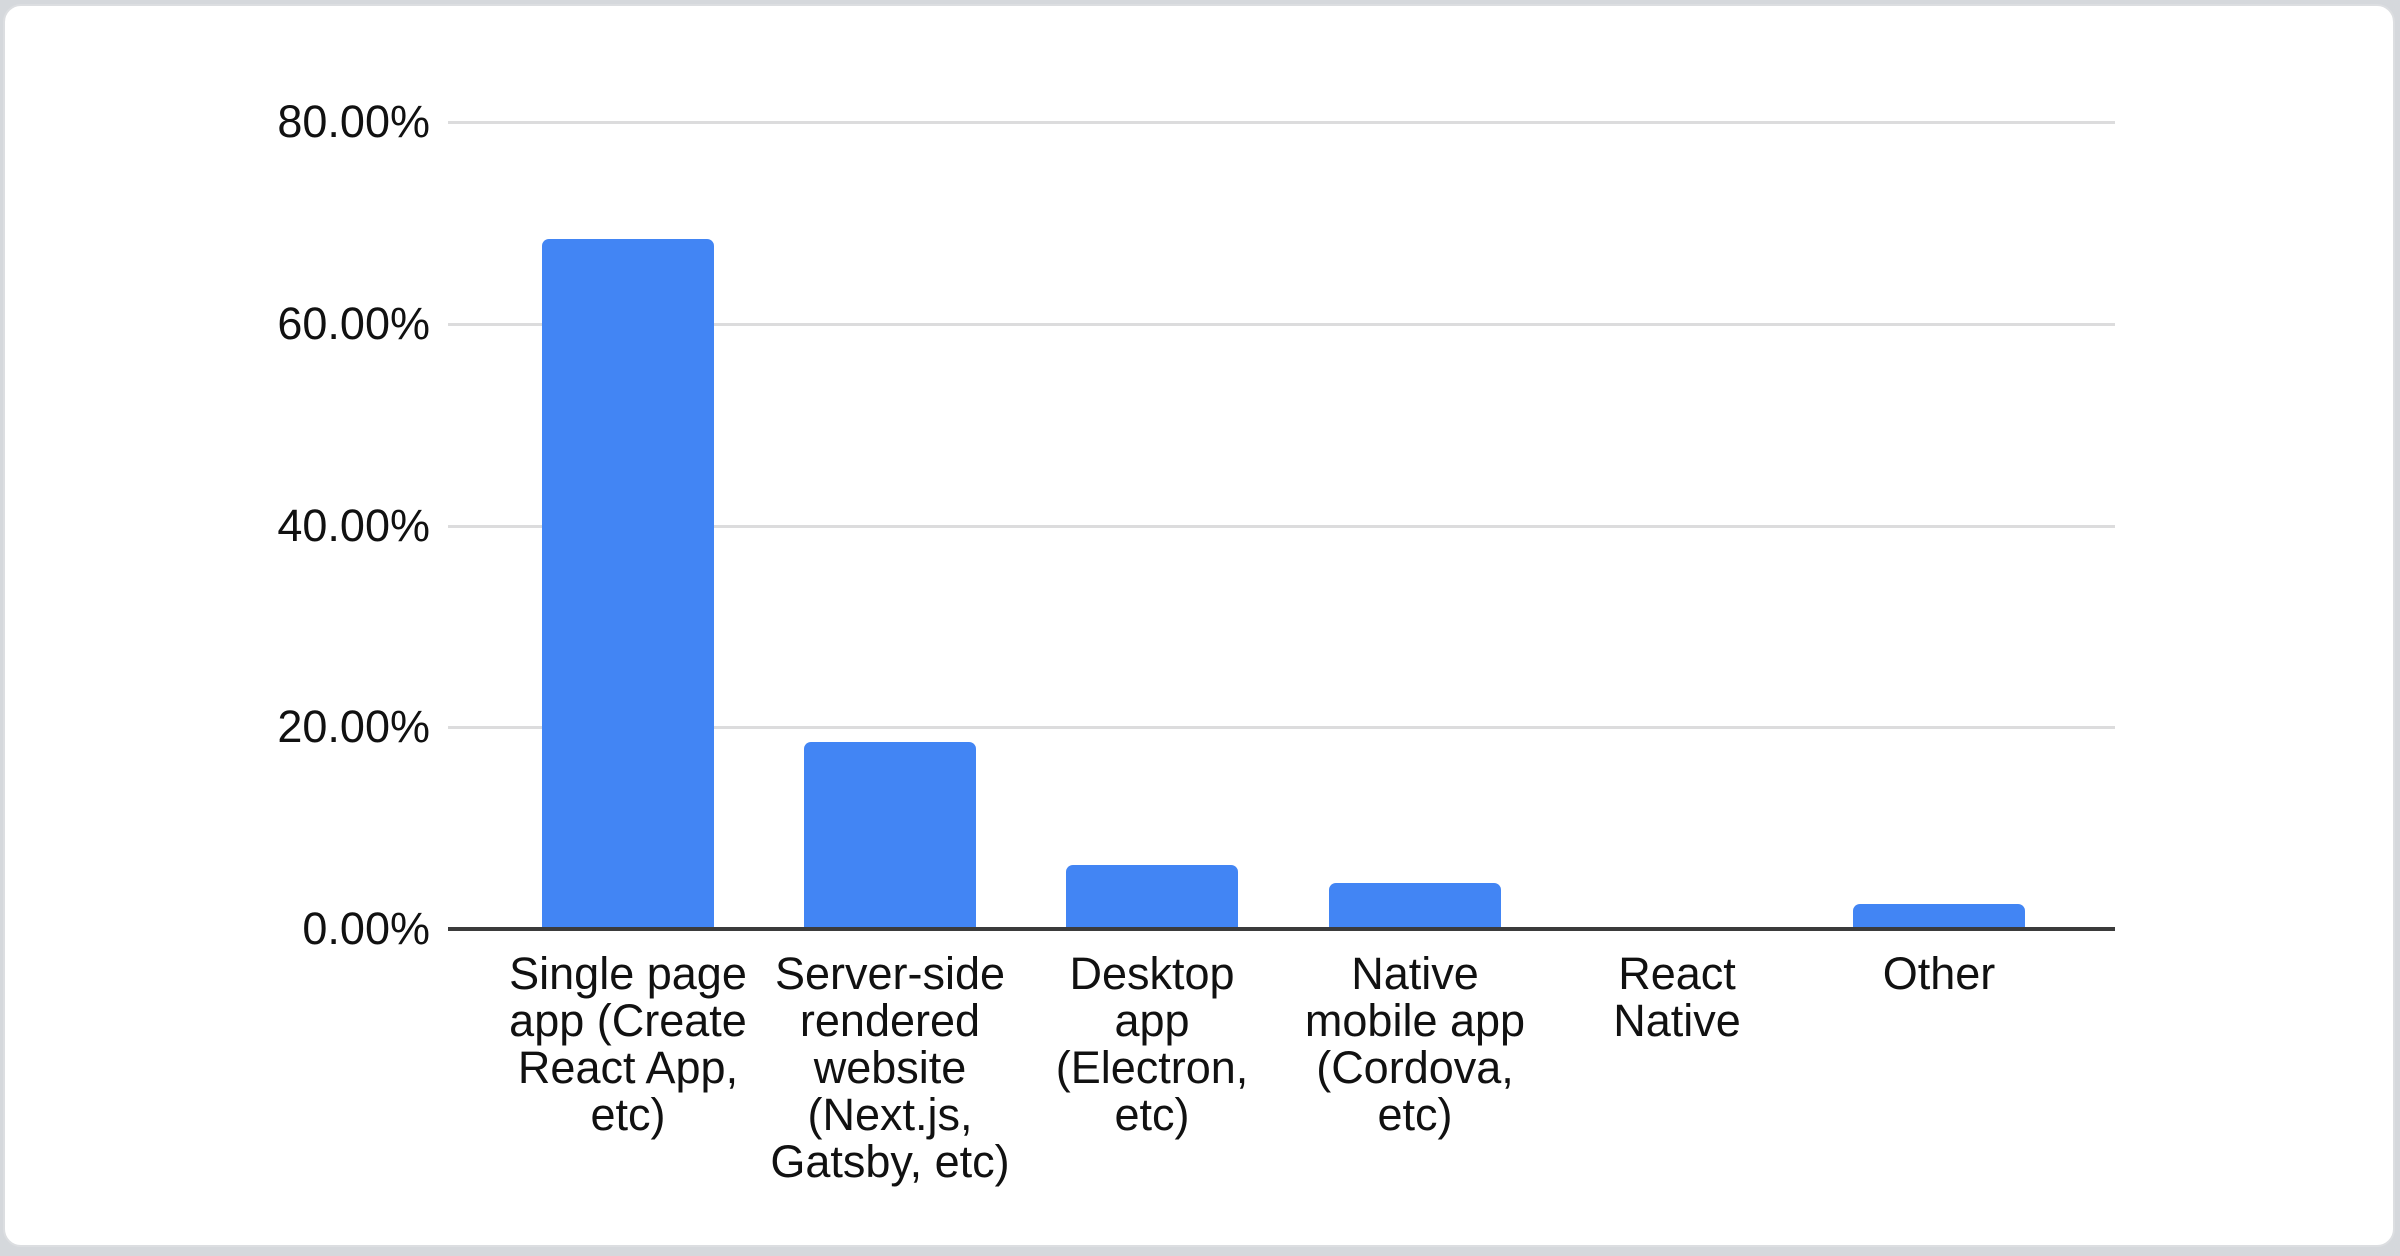  Describe the element at coordinates (1939, 916) in the screenshot. I see `bar-other` at that location.